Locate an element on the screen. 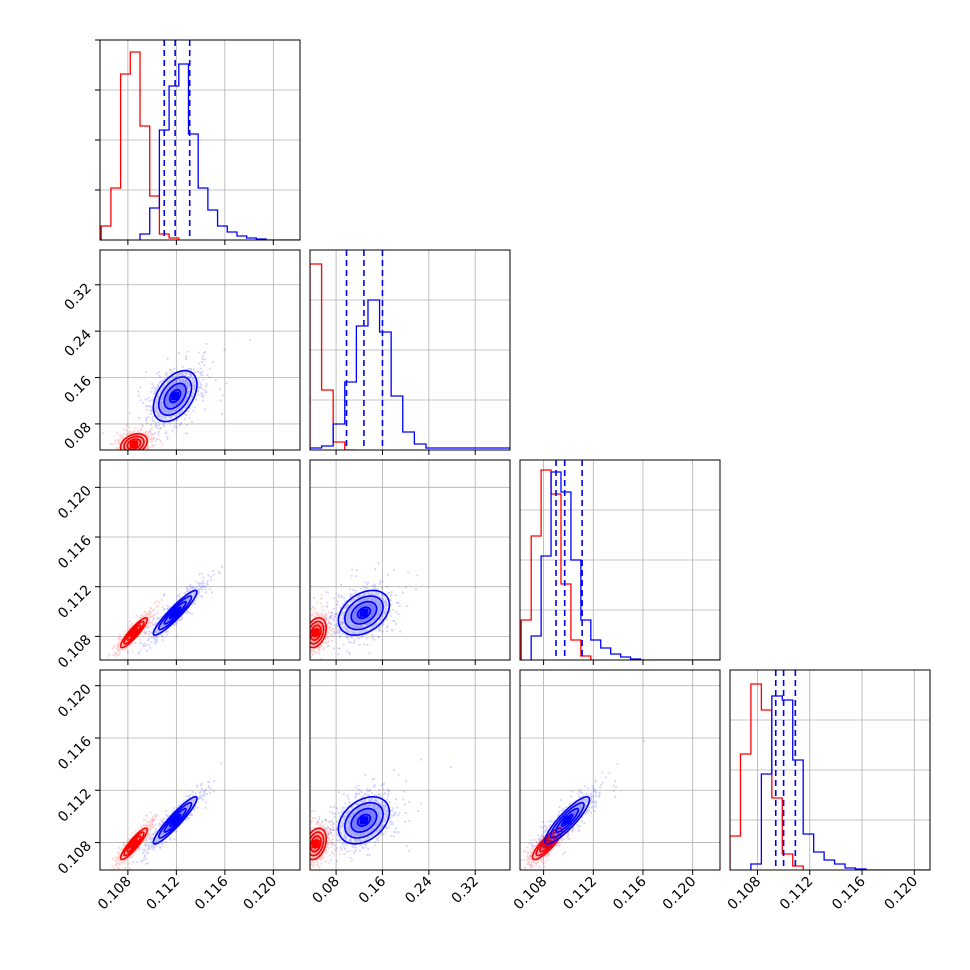 This screenshot has width=970, height=970. y-tick-label-1-1: 0.16 is located at coordinates (77, 389).